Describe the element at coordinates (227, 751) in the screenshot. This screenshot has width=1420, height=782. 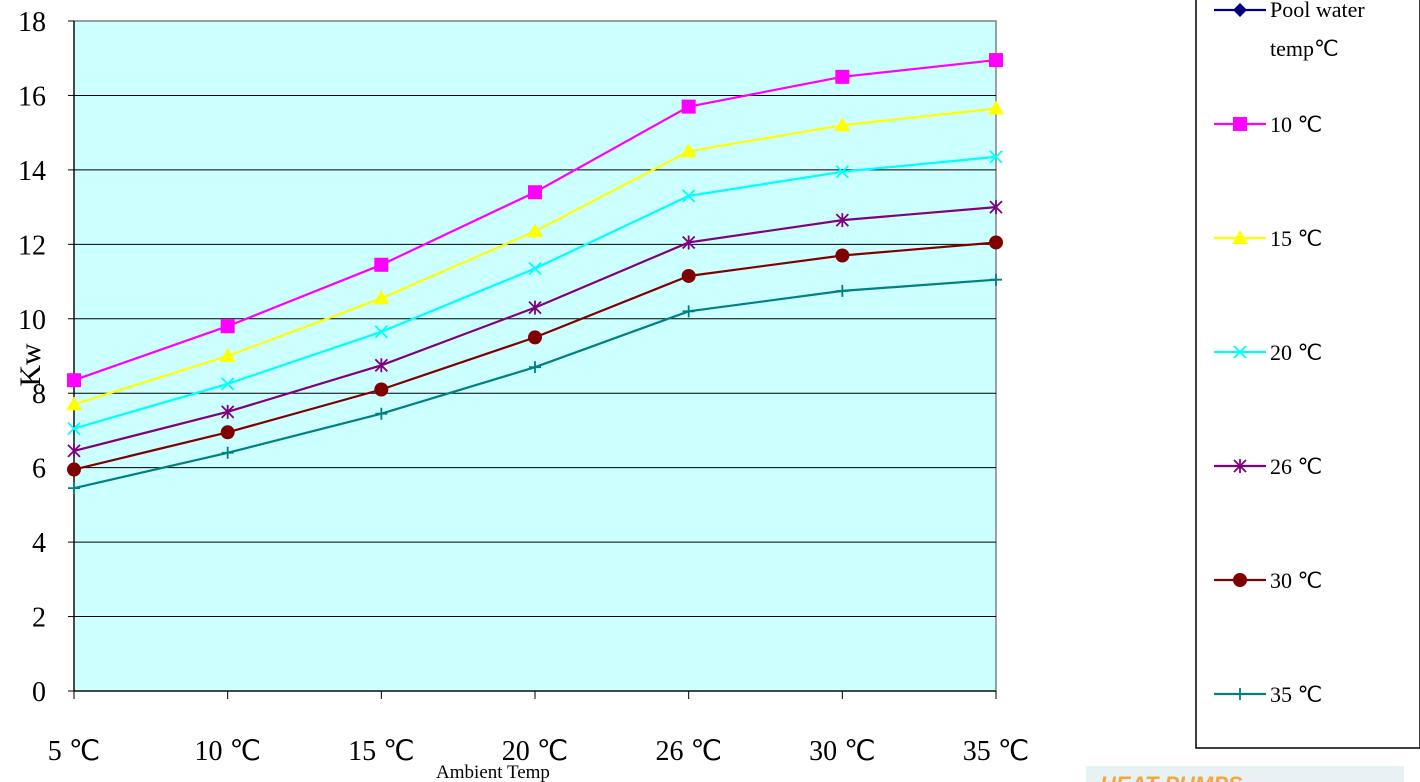
I see `x-tick-label: 10 ℃` at that location.